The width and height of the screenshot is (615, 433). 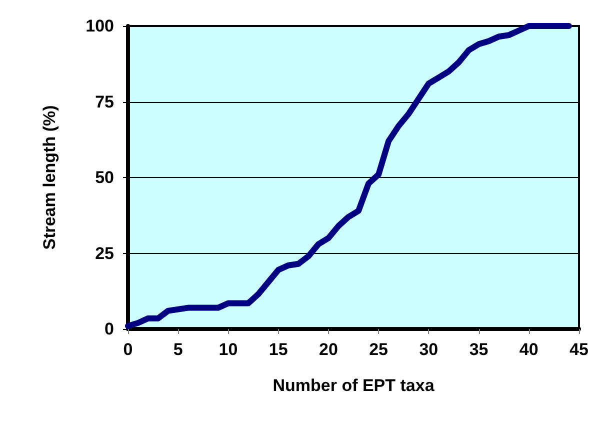 I want to click on x-tick-label: 35, so click(x=478, y=349).